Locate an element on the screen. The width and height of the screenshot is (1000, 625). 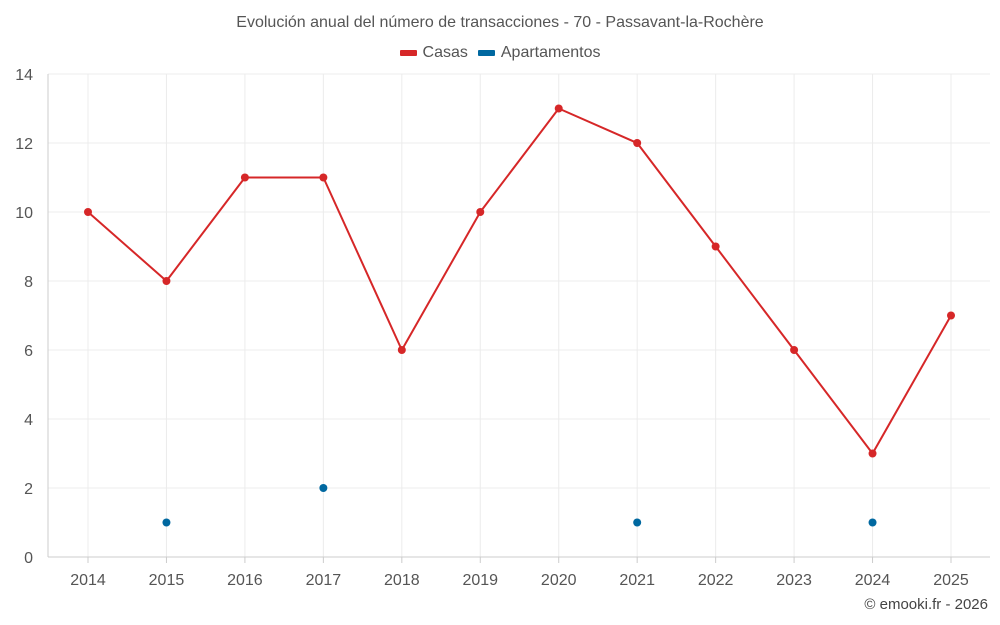
x-tick-label: 2020 is located at coordinates (559, 580).